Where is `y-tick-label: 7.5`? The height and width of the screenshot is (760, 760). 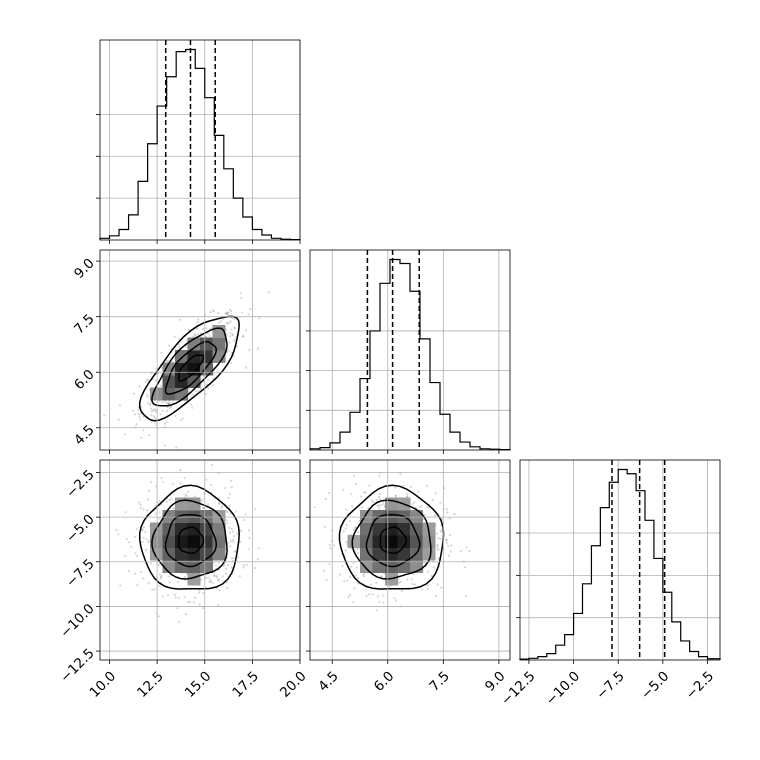
y-tick-label: 7.5 is located at coordinates (84, 324).